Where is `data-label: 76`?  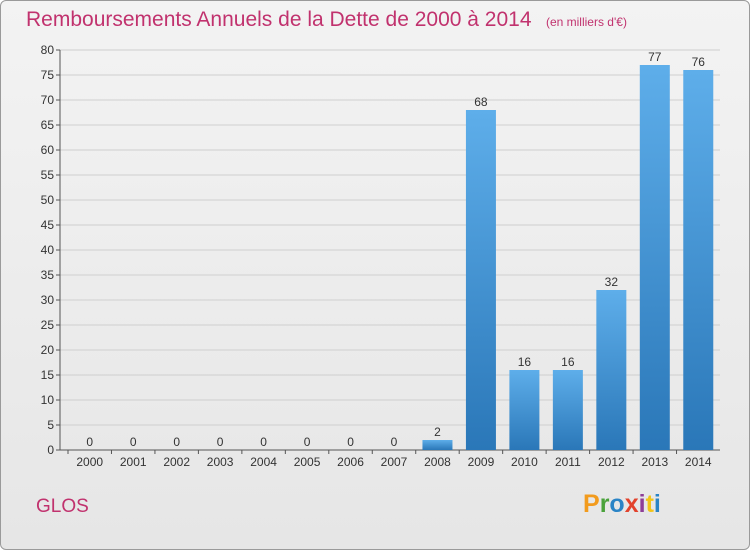 data-label: 76 is located at coordinates (699, 62).